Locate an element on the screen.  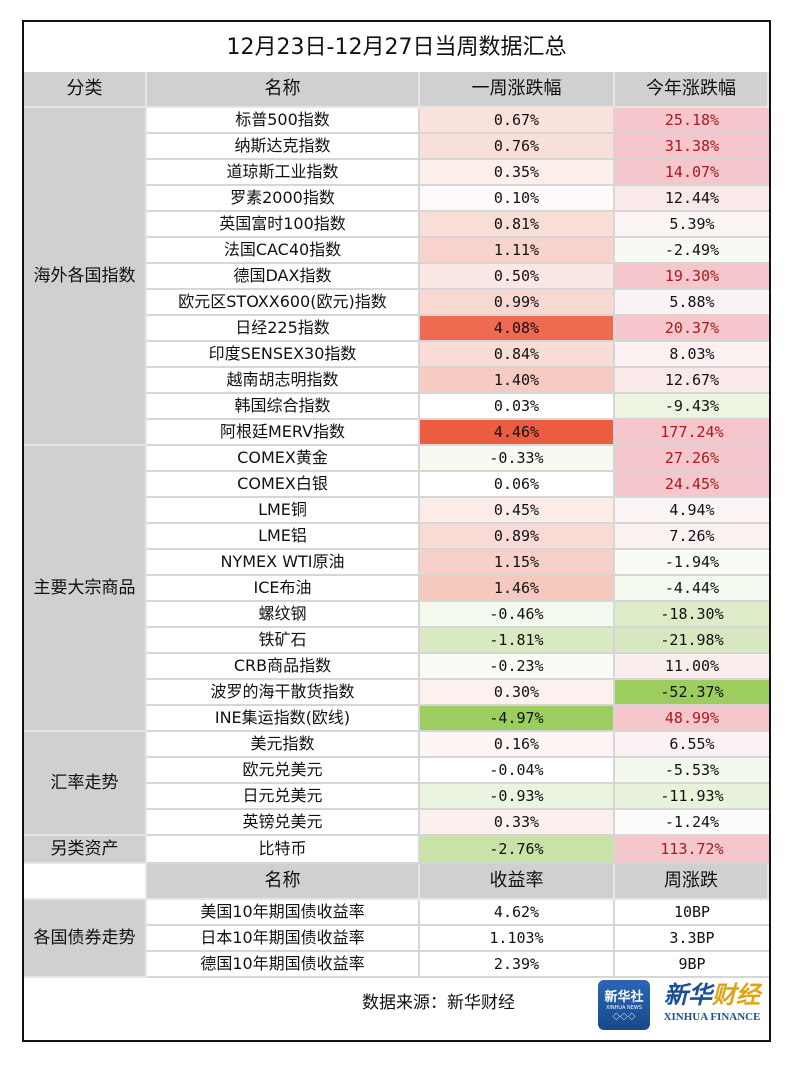
ytd-change-value: 19.30% is located at coordinates (692, 277).